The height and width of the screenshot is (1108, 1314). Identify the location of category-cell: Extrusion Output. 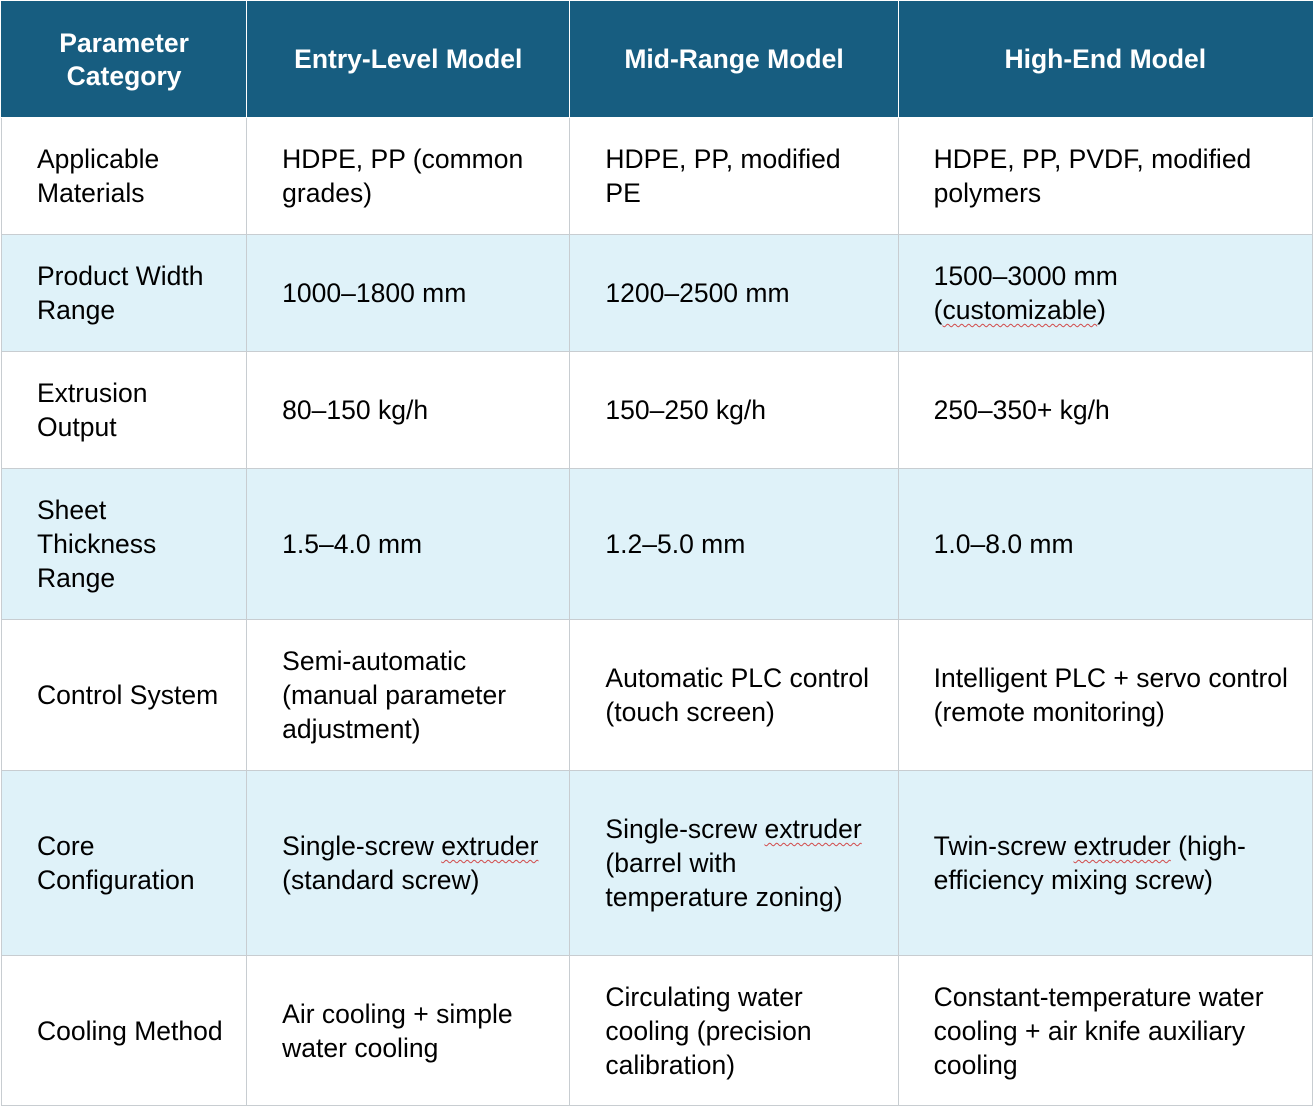
(124, 410).